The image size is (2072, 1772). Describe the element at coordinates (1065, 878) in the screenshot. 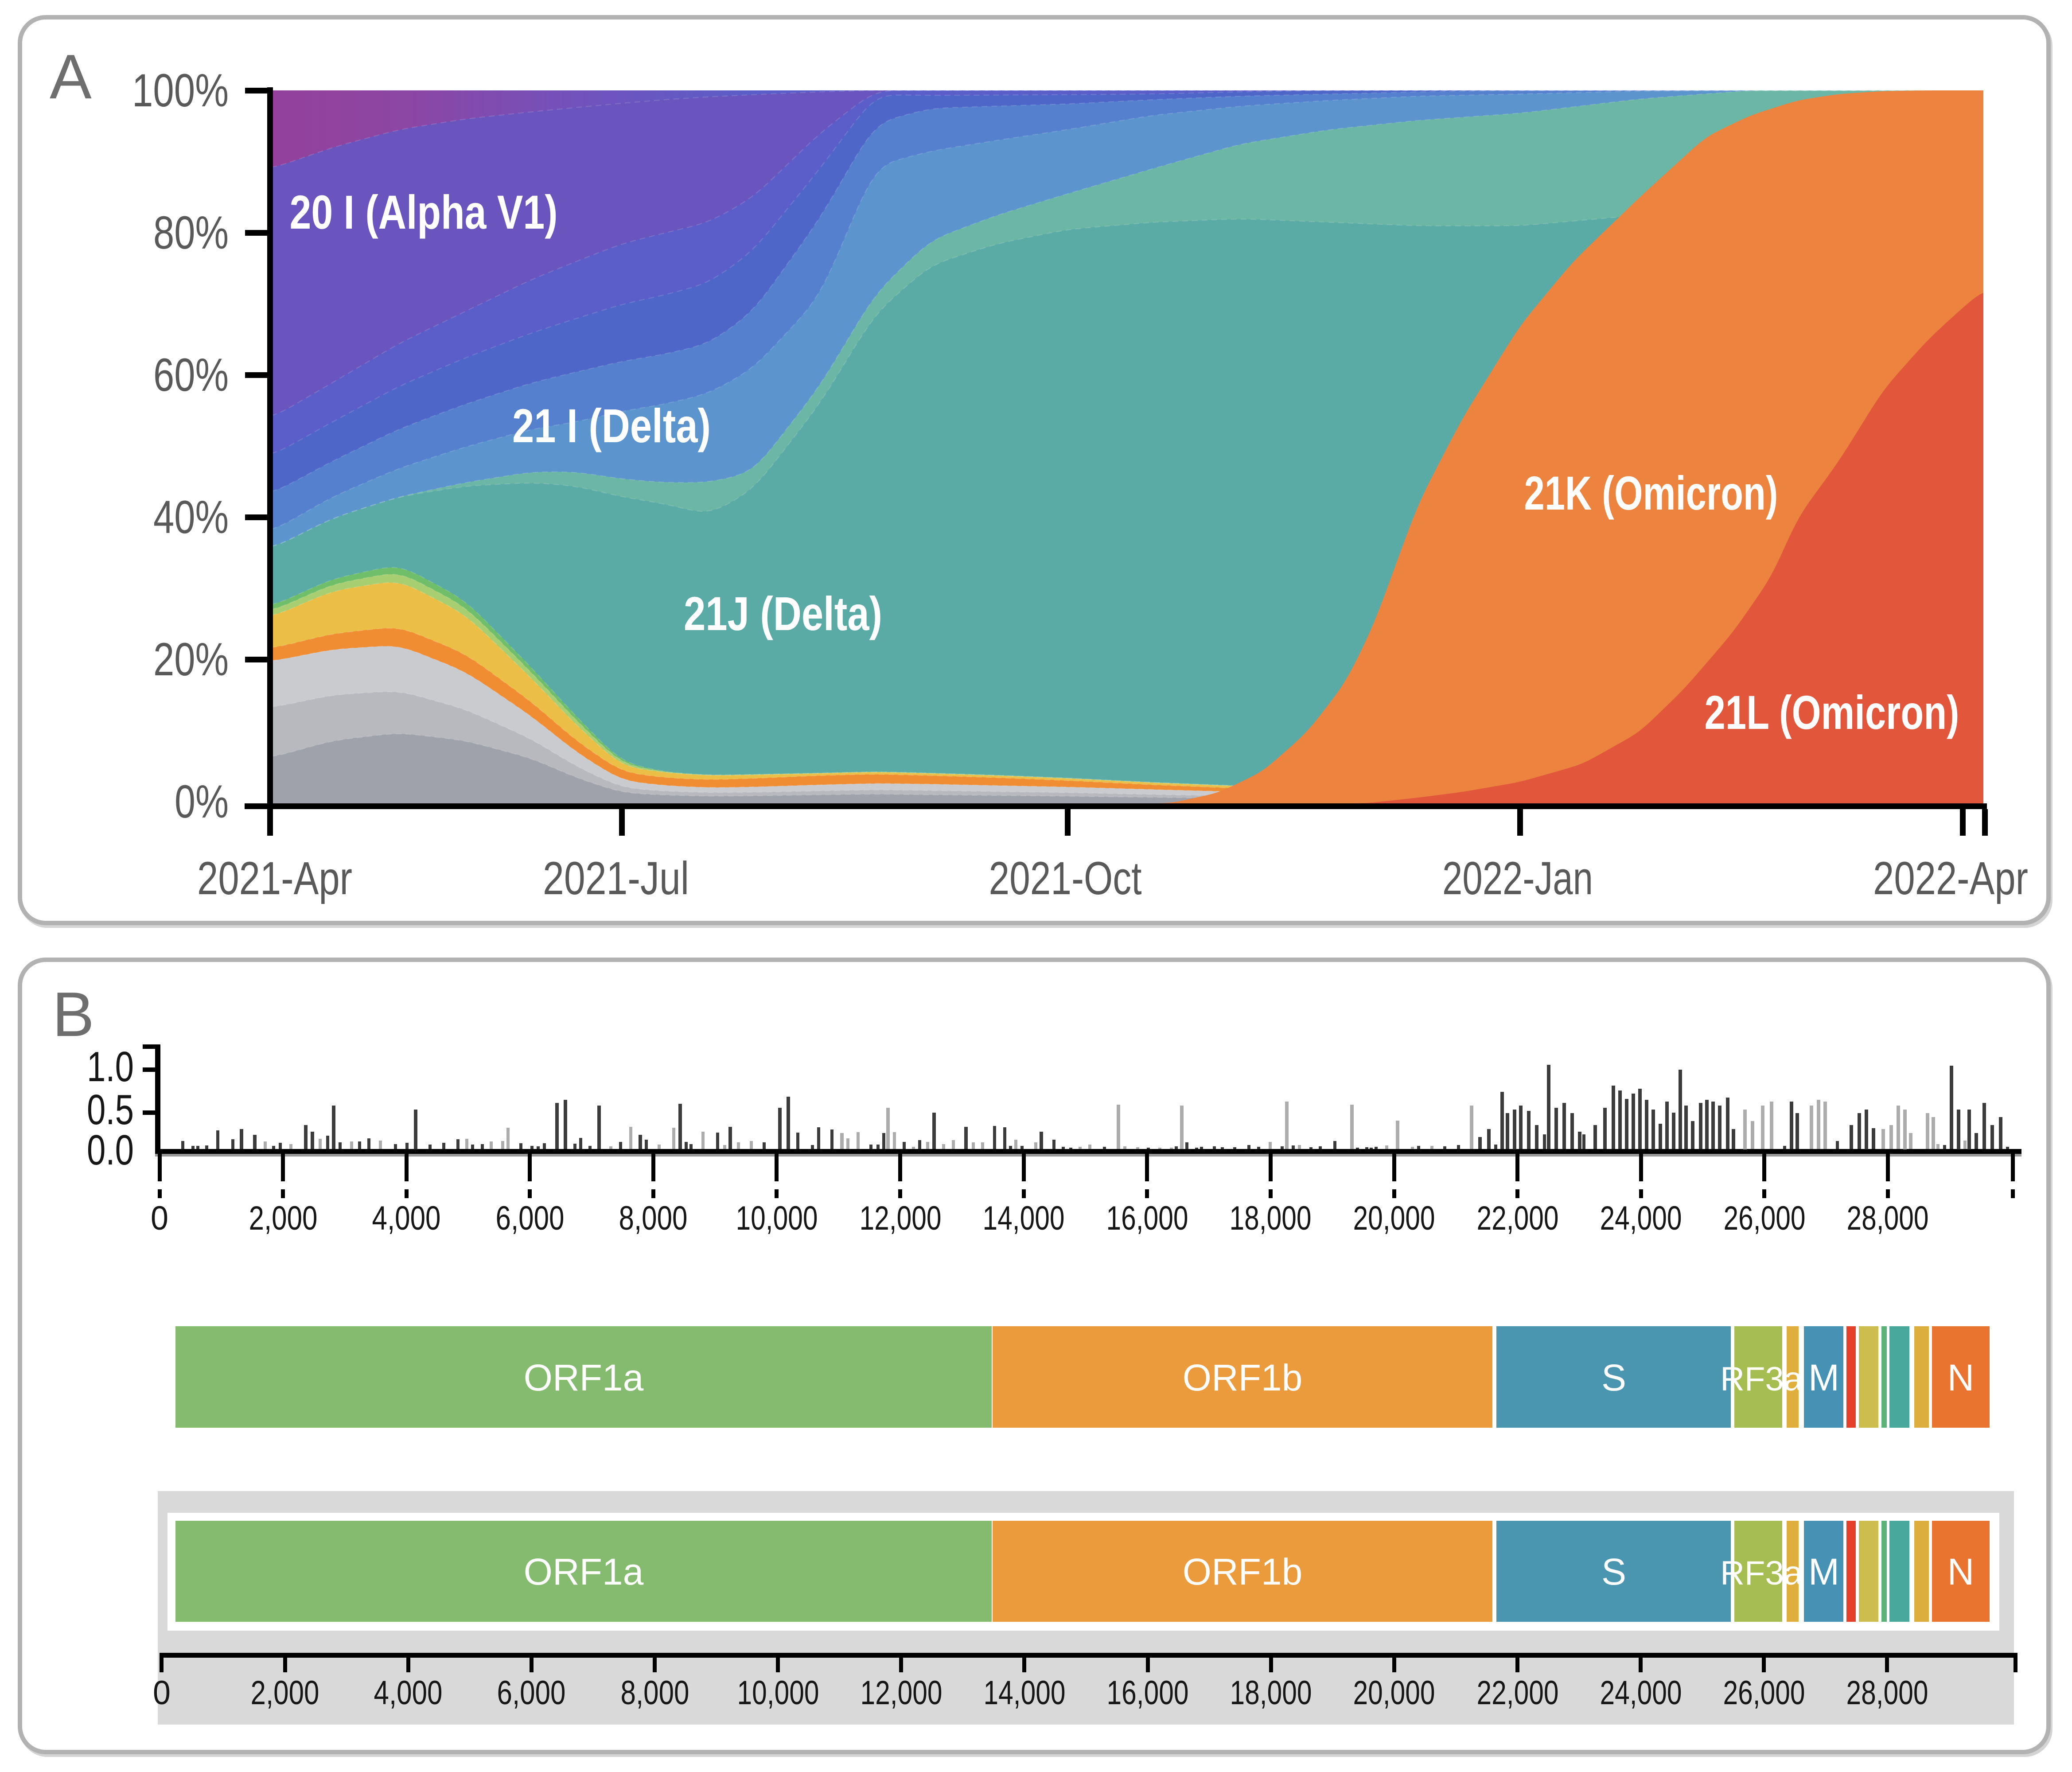

I see `svg-text: 2021-Oct` at that location.